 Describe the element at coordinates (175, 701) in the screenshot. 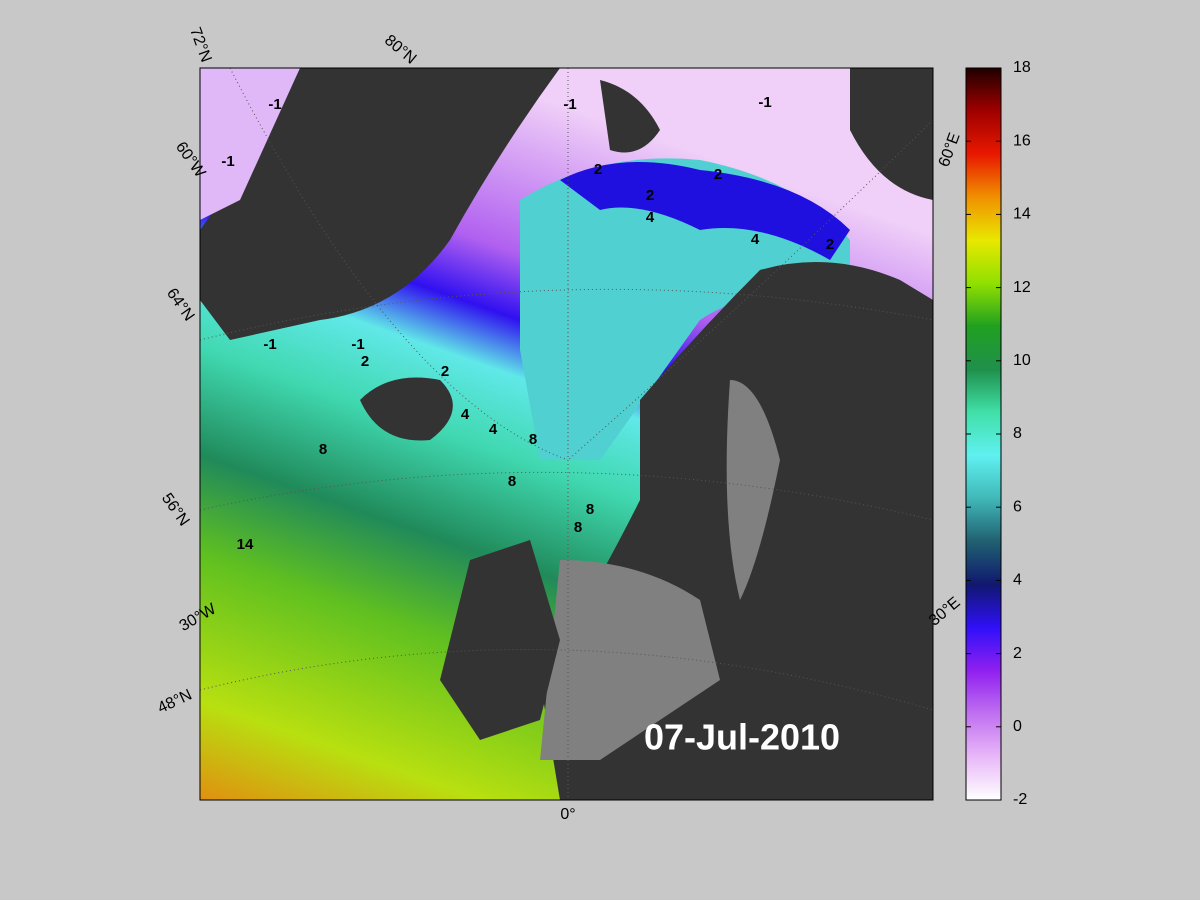

I see `graticule-label: 48°N` at that location.